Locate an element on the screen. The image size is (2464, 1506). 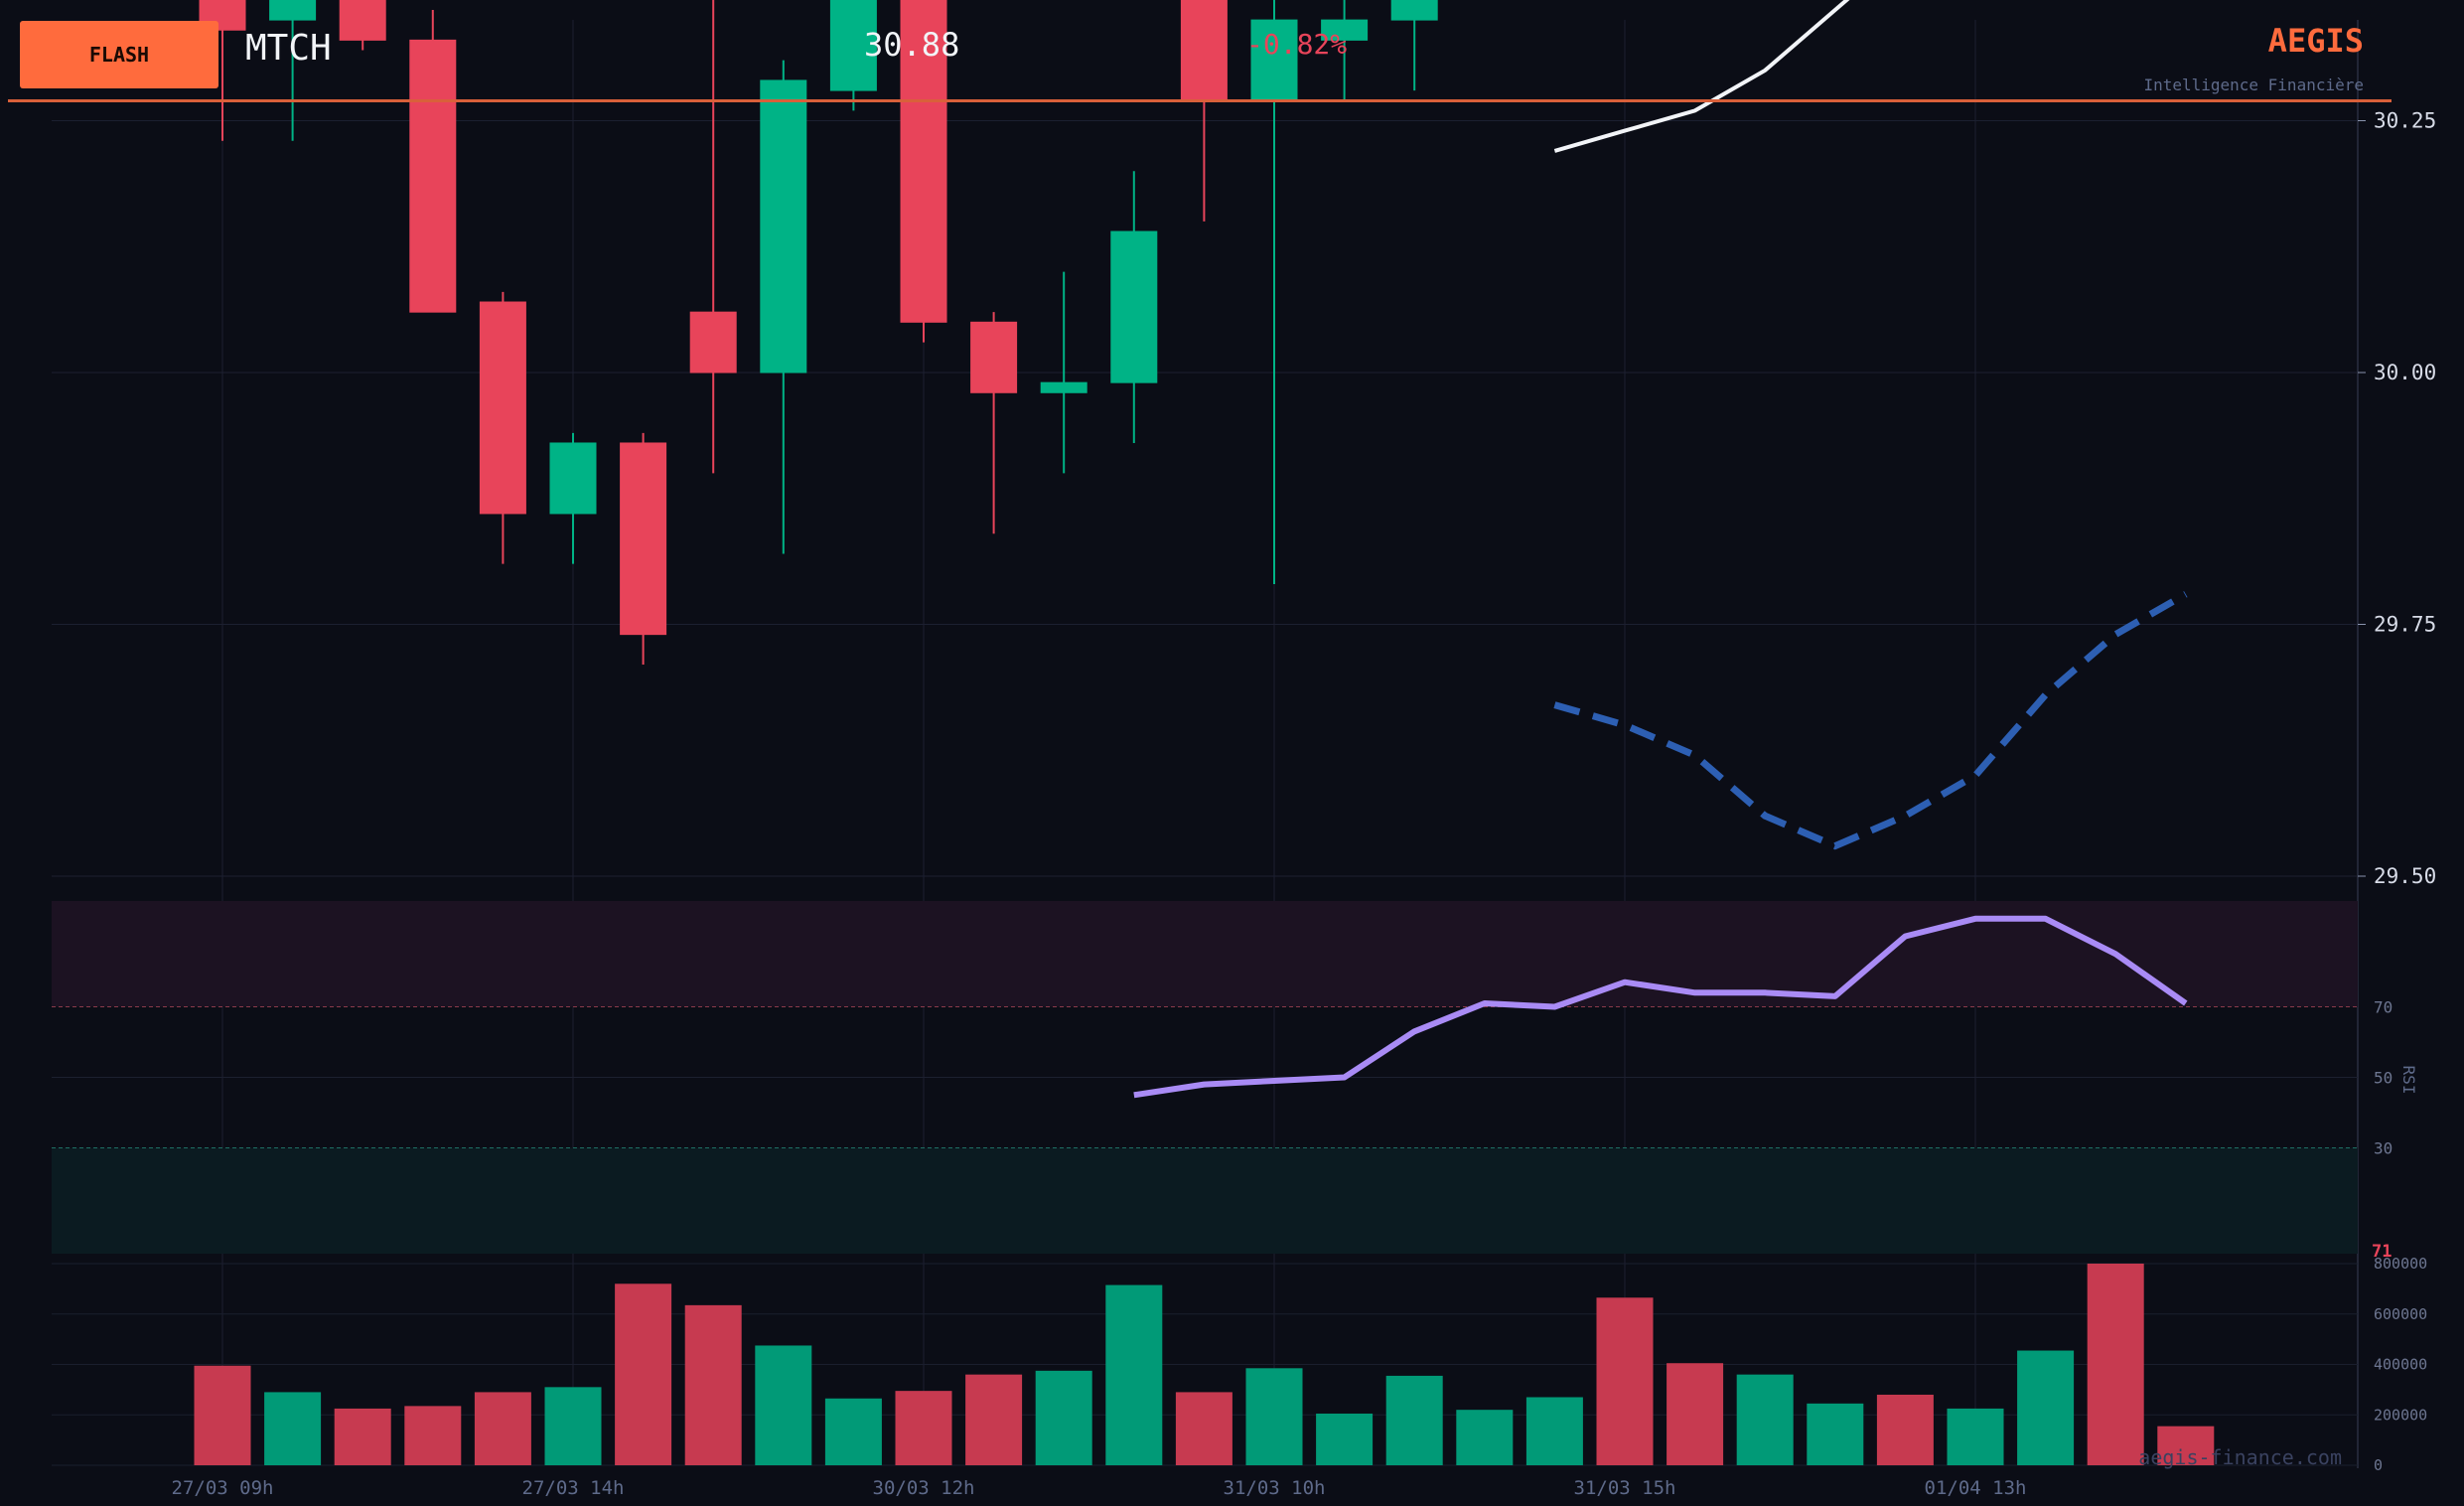
current-price: 30.88 is located at coordinates (912, 45).